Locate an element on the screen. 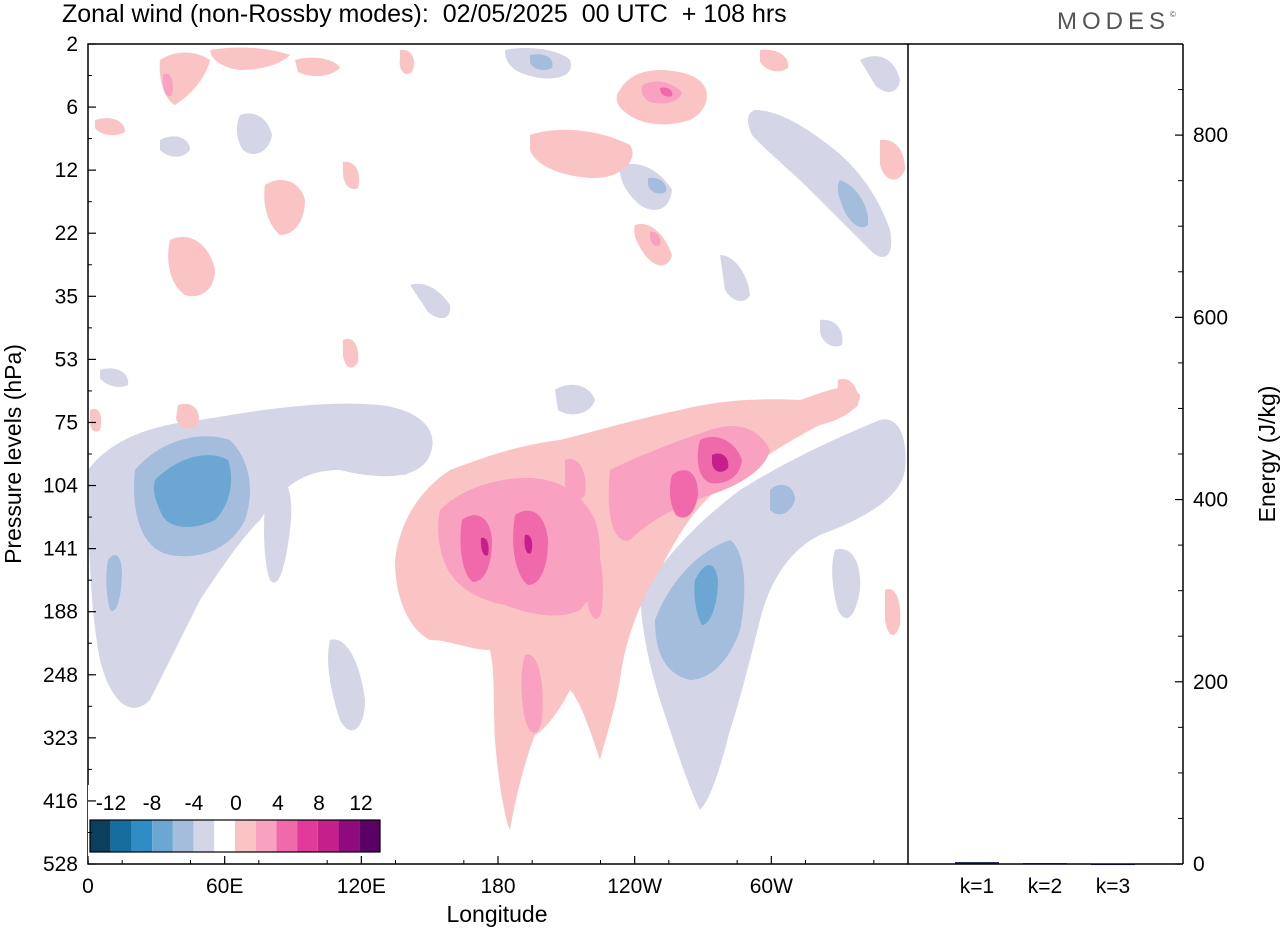  colorbar: -12 -8 -4 0 4 8 12 is located at coordinates (238, 822).